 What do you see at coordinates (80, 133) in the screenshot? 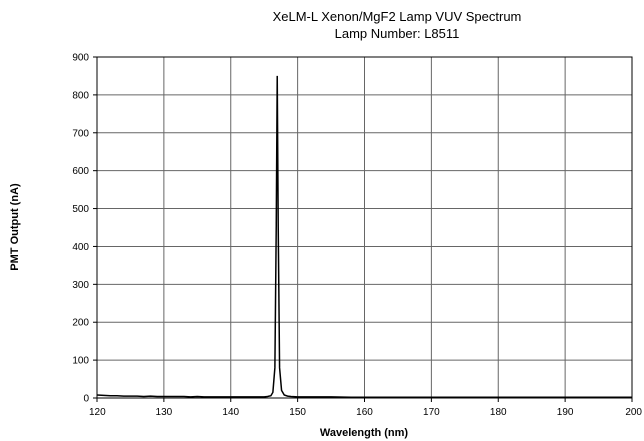
I see `y-tick-label: 700` at bounding box center [80, 133].